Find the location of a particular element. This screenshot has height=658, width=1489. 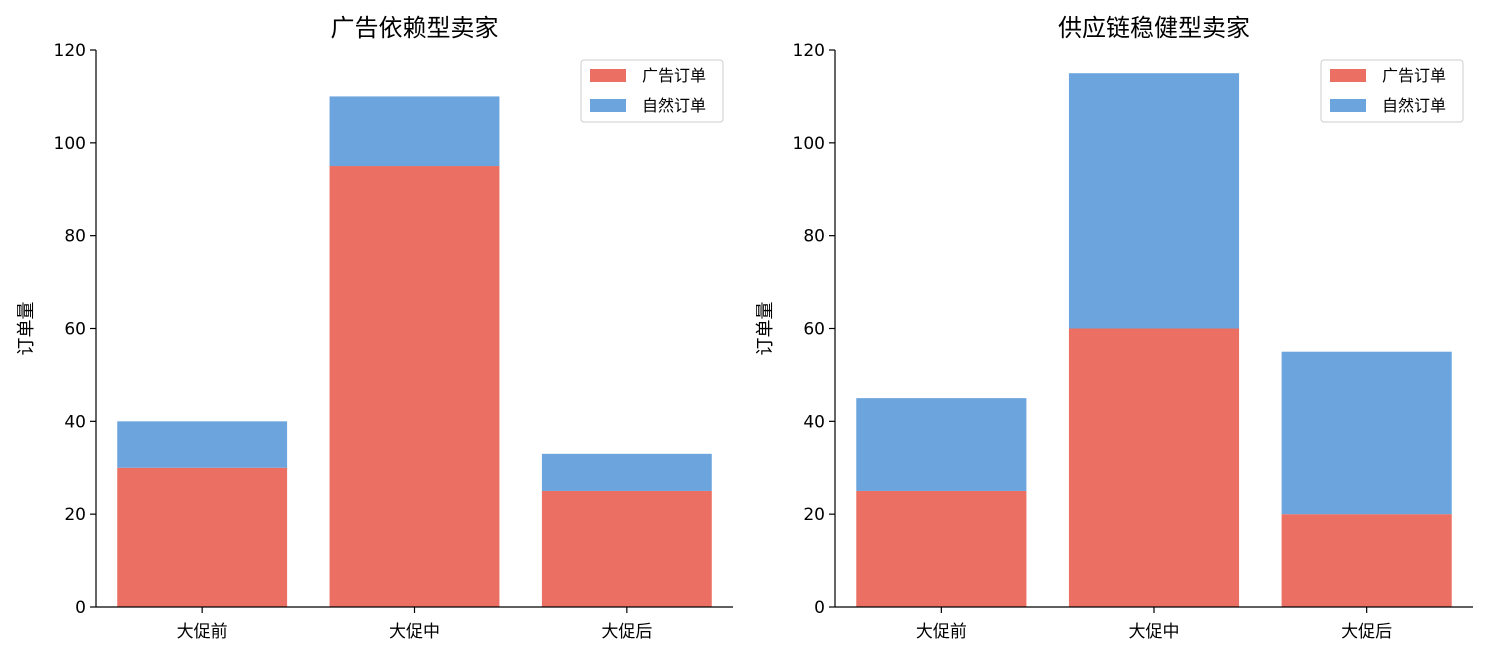

chart-title: 广告依赖型卖家 is located at coordinates (415, 28).